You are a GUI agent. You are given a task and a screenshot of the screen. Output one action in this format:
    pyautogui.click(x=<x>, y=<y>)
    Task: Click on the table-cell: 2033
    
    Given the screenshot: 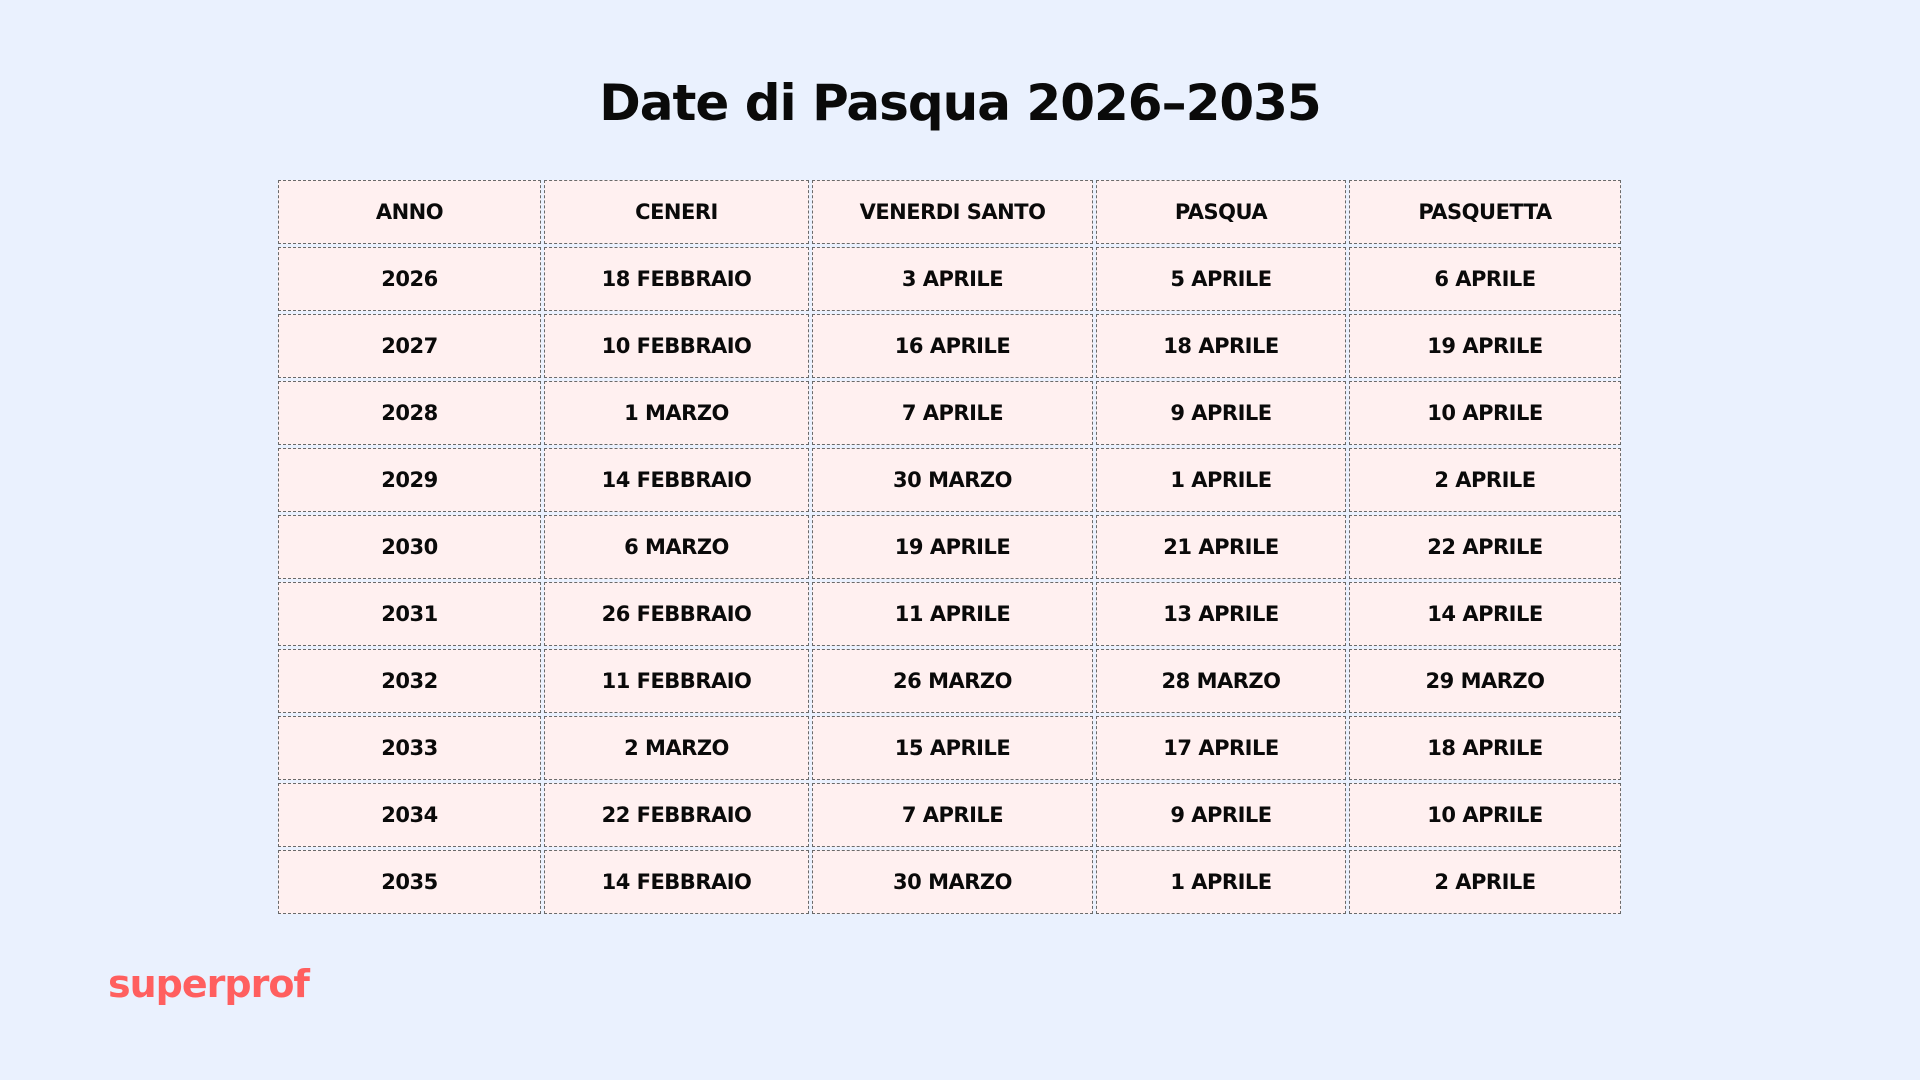 What is the action you would take?
    pyautogui.click(x=409, y=748)
    